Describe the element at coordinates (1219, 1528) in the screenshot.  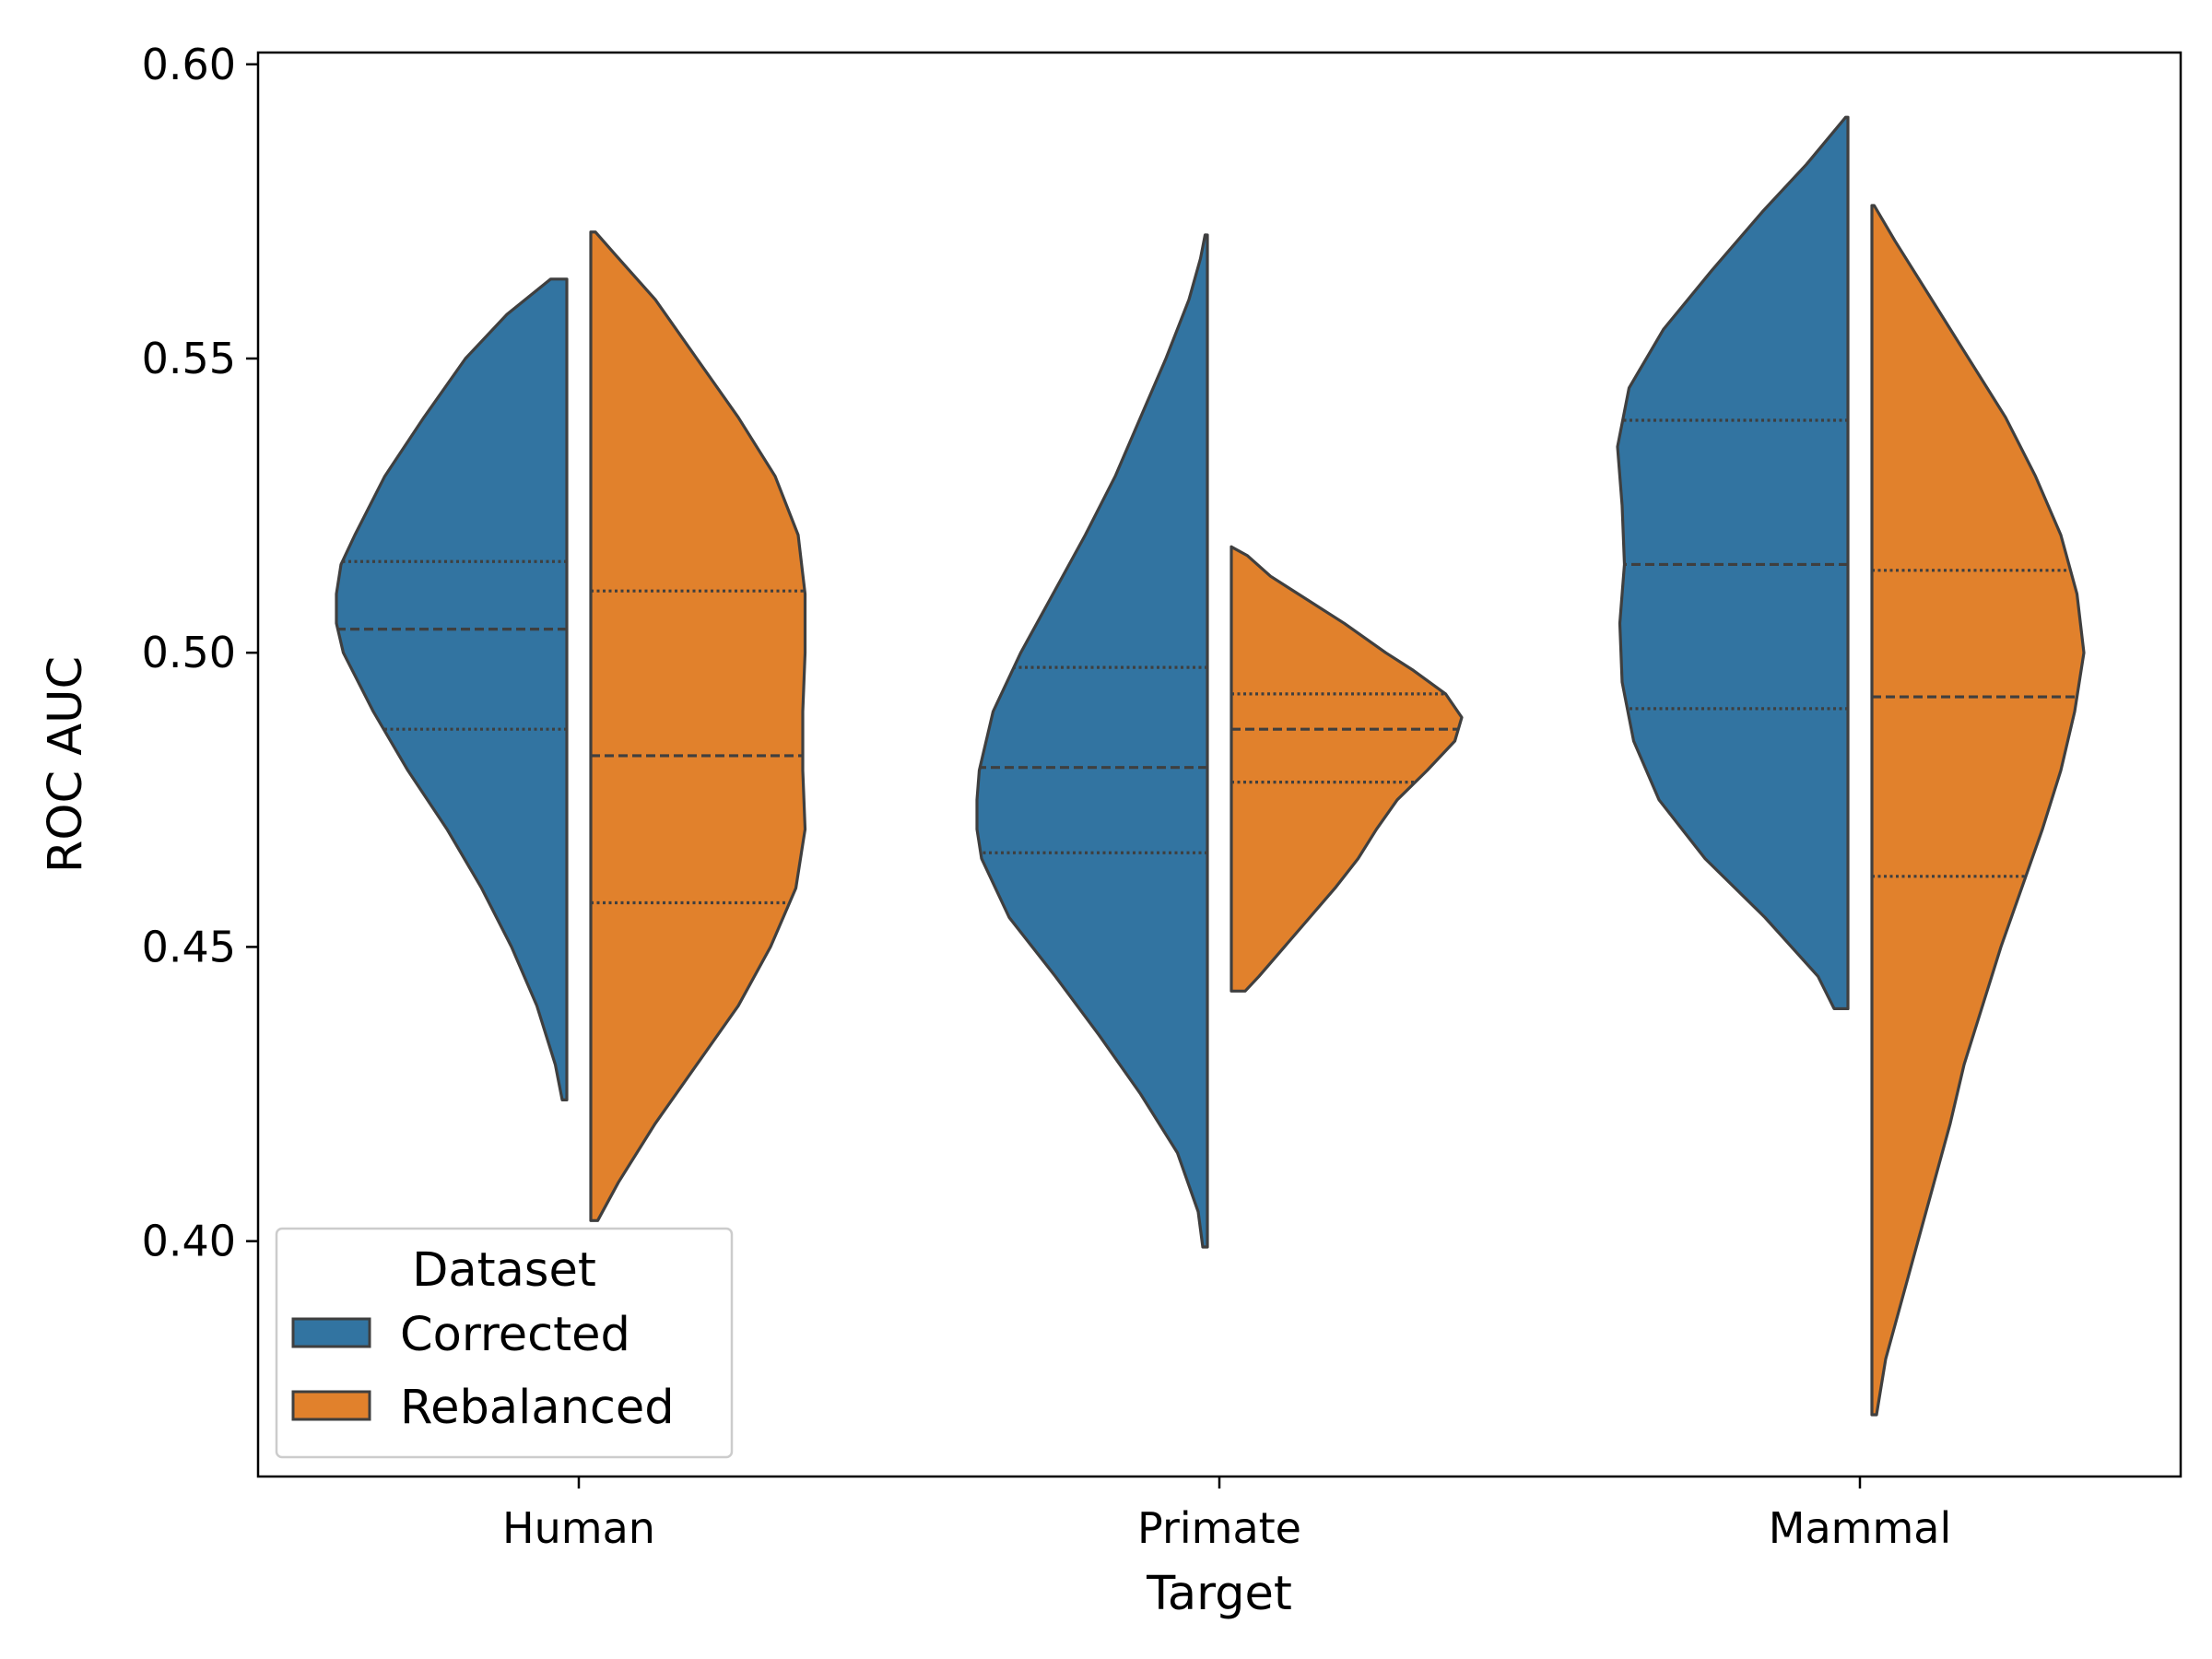
I see `x-tick-label-primate: Primate` at that location.